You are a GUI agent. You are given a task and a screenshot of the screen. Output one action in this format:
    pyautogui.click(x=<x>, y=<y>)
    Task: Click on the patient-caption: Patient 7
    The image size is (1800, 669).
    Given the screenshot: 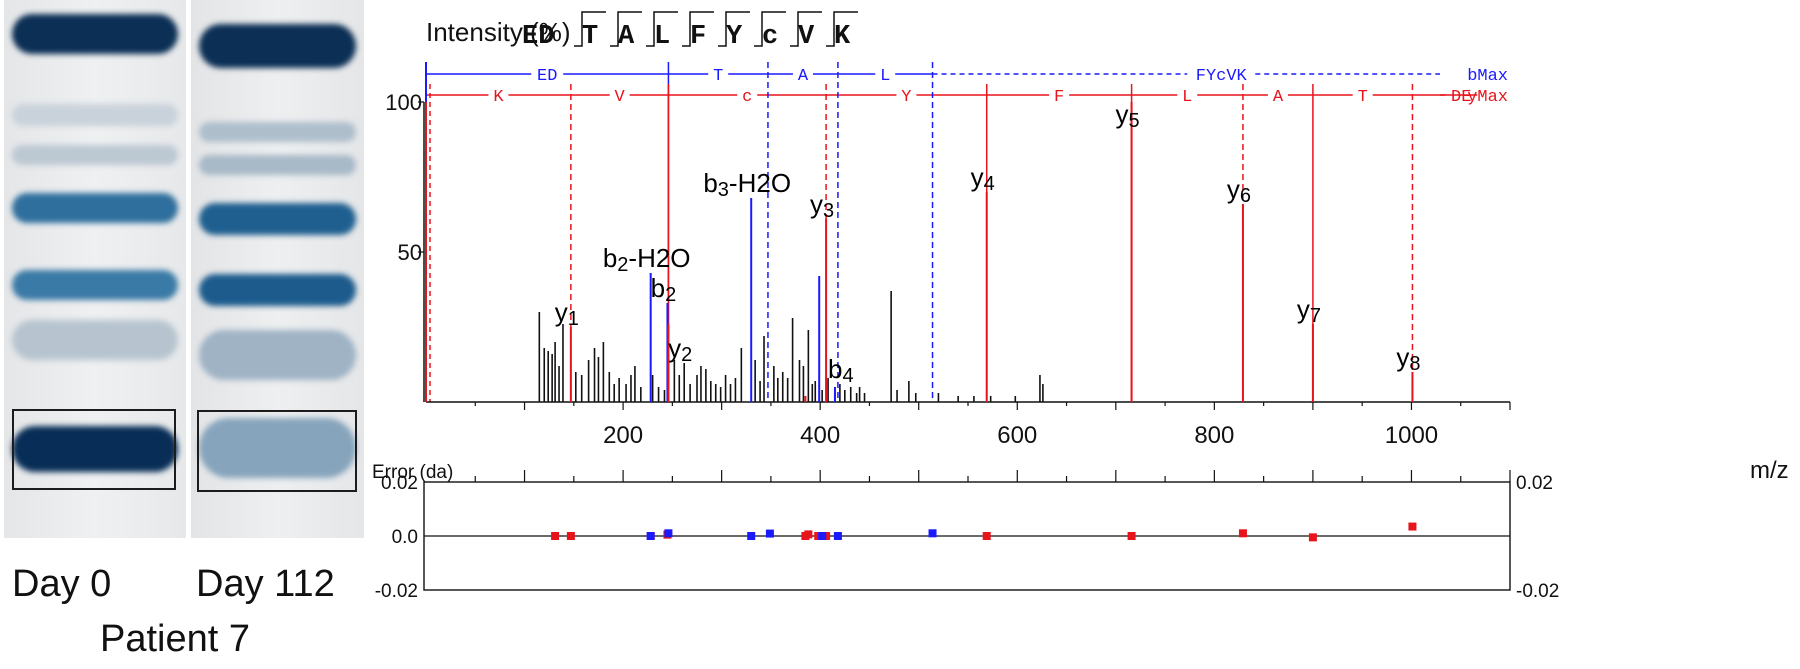 What is the action you would take?
    pyautogui.click(x=175, y=639)
    